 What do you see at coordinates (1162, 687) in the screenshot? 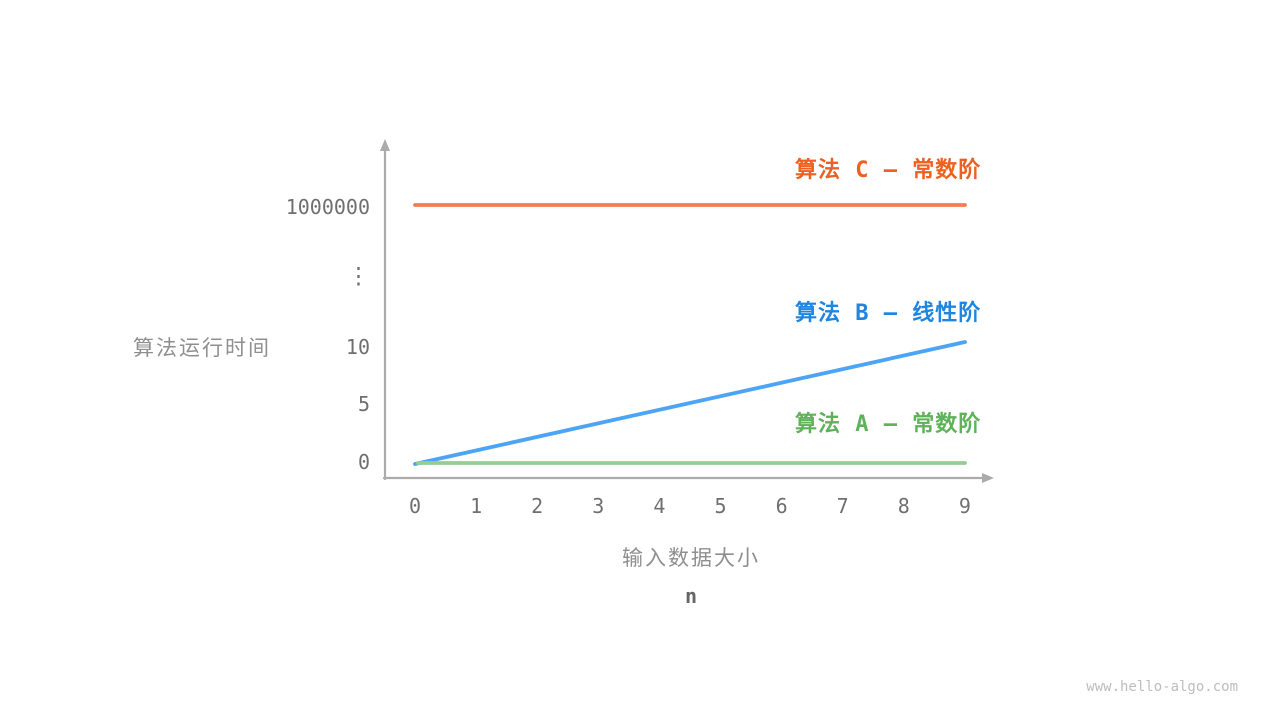
I see `watermark: www.hello-algo.com` at bounding box center [1162, 687].